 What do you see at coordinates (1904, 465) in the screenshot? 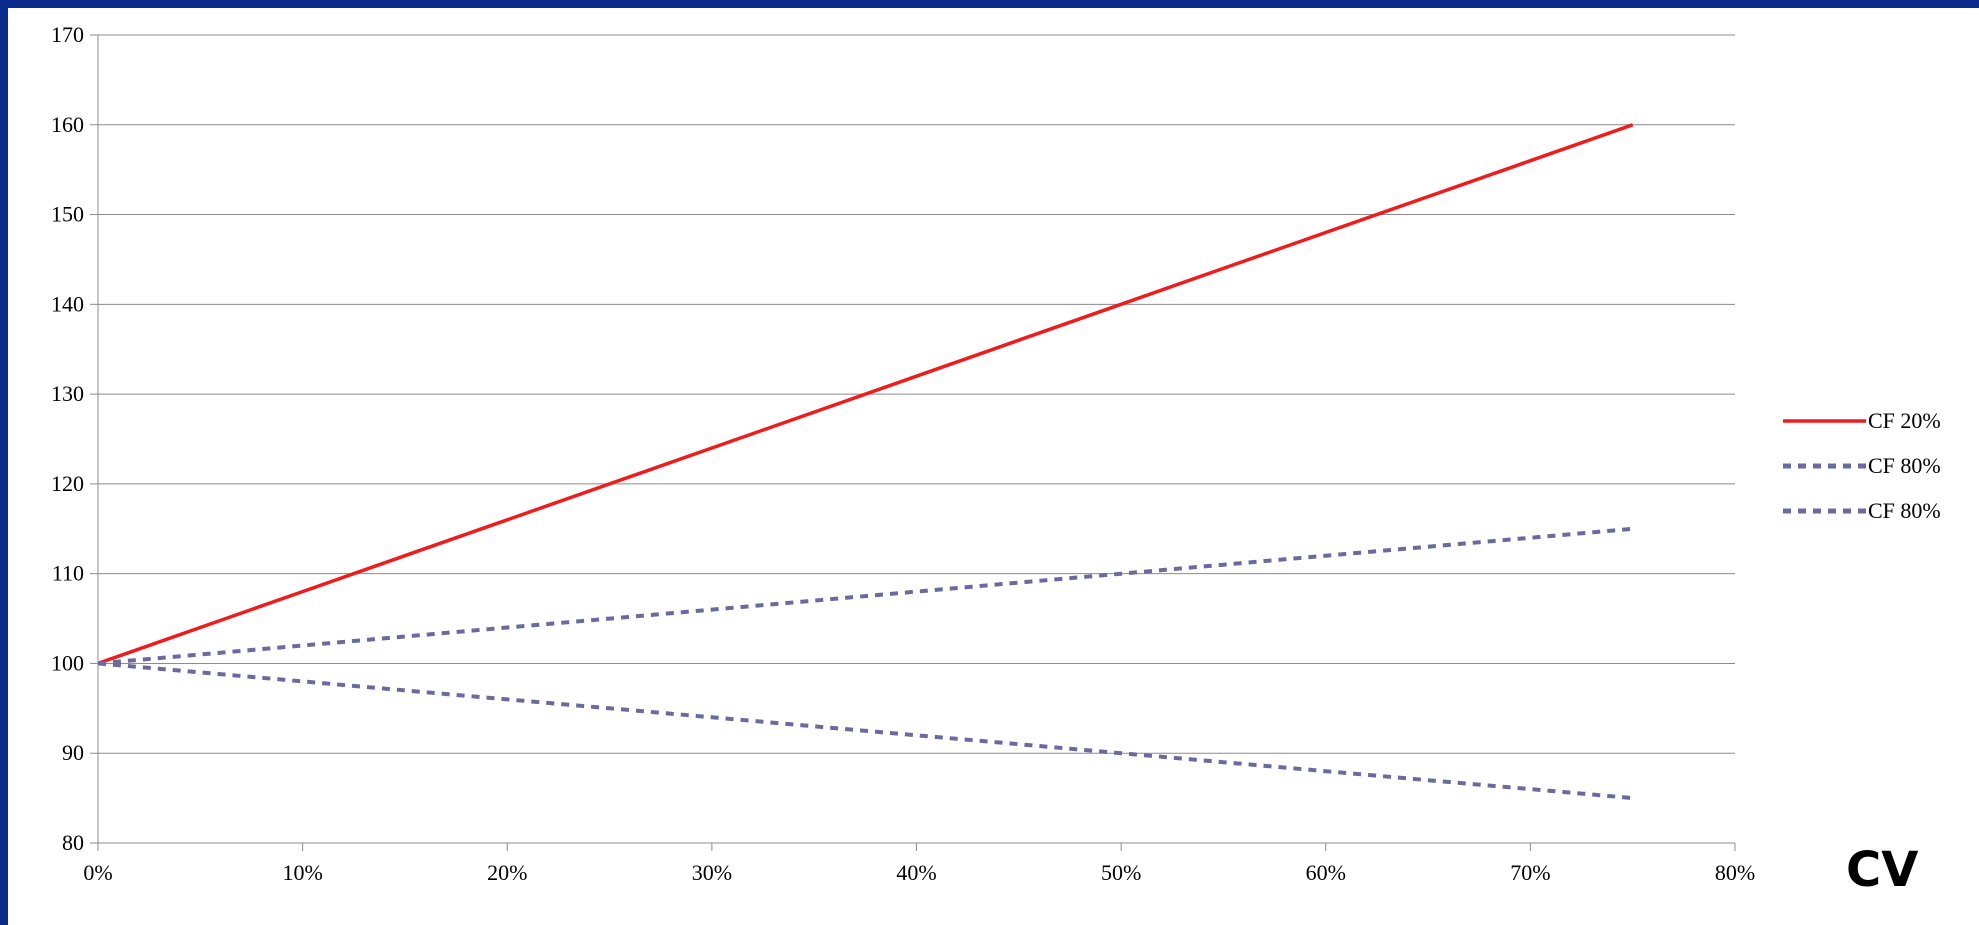
I see `legend-label-2: CF 80%` at bounding box center [1904, 465].